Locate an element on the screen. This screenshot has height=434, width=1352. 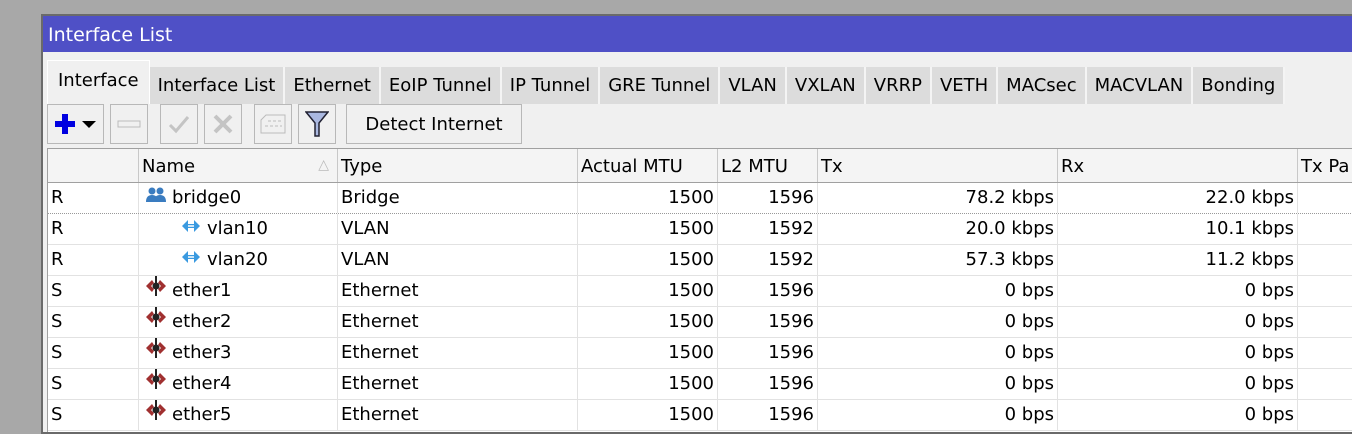
tab-gre-tunnel: GRE Tunnel is located at coordinates (660, 85).